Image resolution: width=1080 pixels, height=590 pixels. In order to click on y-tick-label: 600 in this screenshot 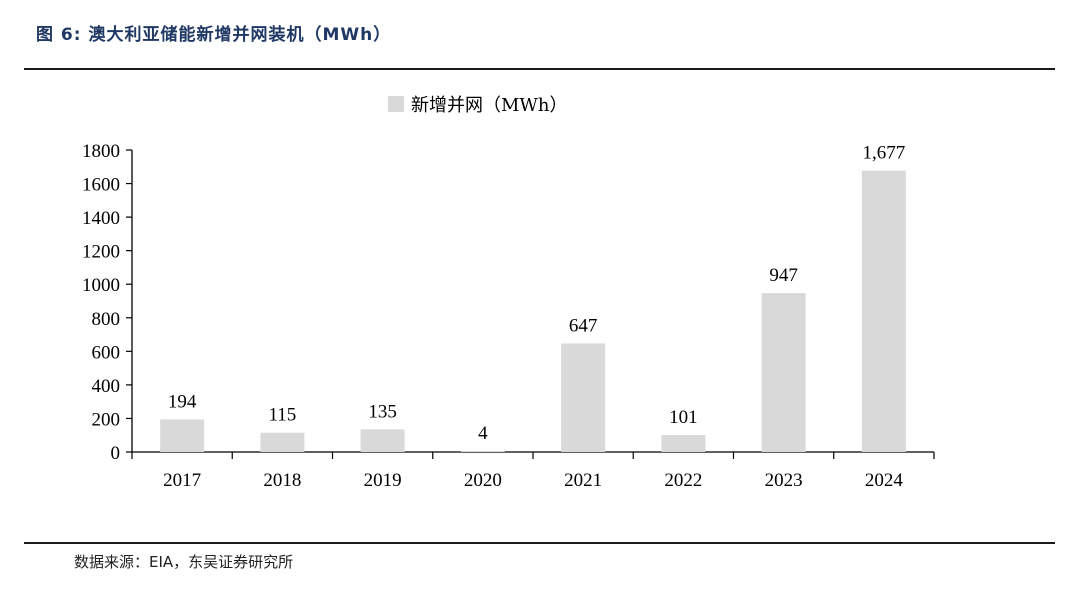, I will do `click(106, 352)`.